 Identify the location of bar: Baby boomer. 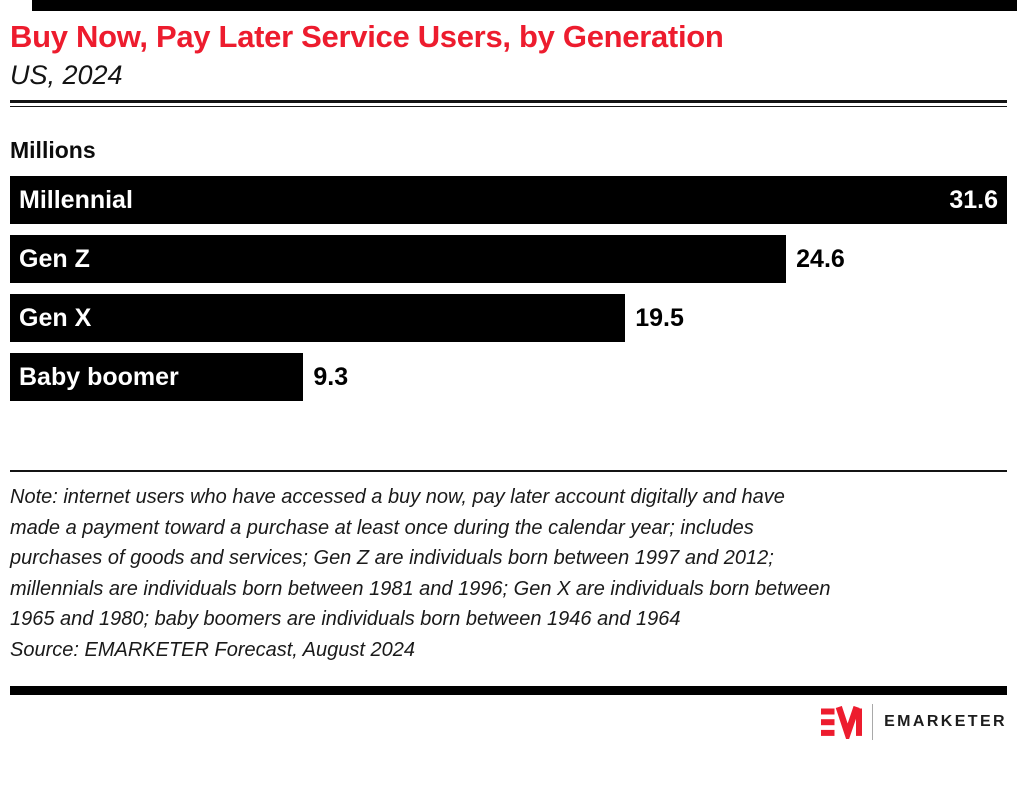
(157, 377).